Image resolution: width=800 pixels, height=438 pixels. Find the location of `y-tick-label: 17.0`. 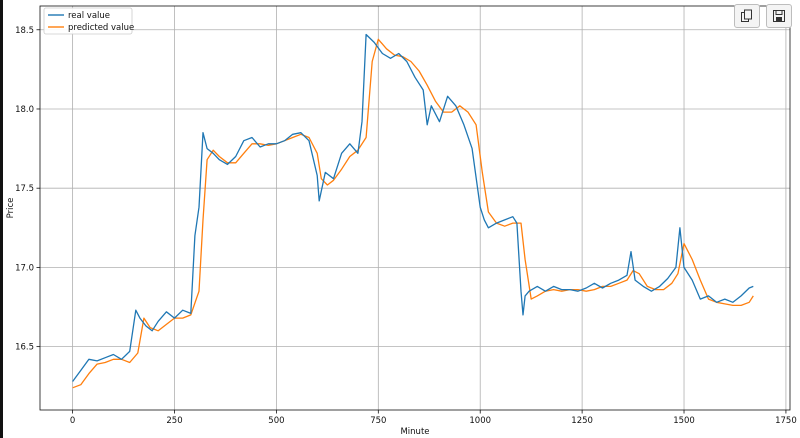

y-tick-label: 17.0 is located at coordinates (24, 268).